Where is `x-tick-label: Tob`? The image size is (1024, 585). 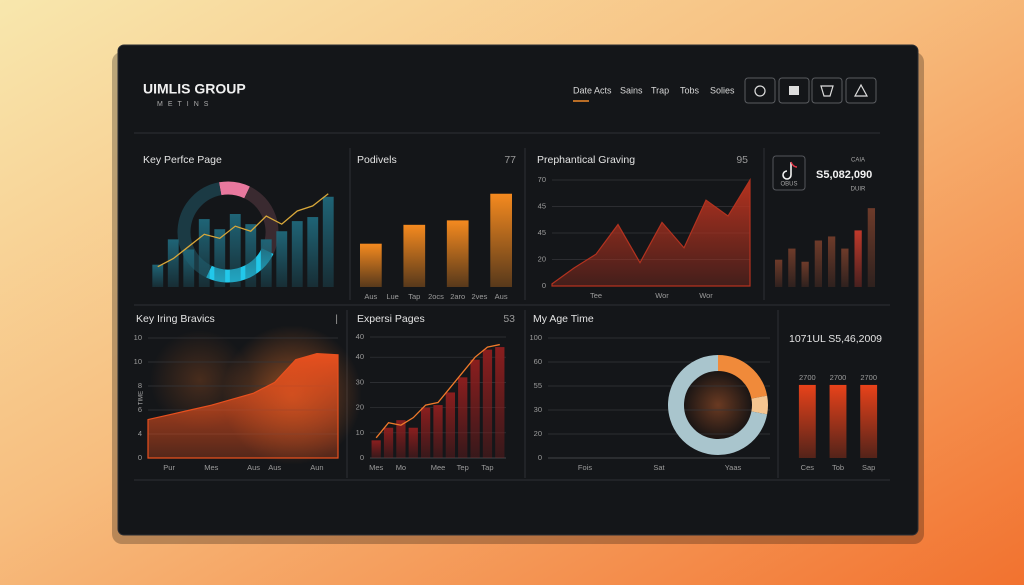 x-tick-label: Tob is located at coordinates (838, 467).